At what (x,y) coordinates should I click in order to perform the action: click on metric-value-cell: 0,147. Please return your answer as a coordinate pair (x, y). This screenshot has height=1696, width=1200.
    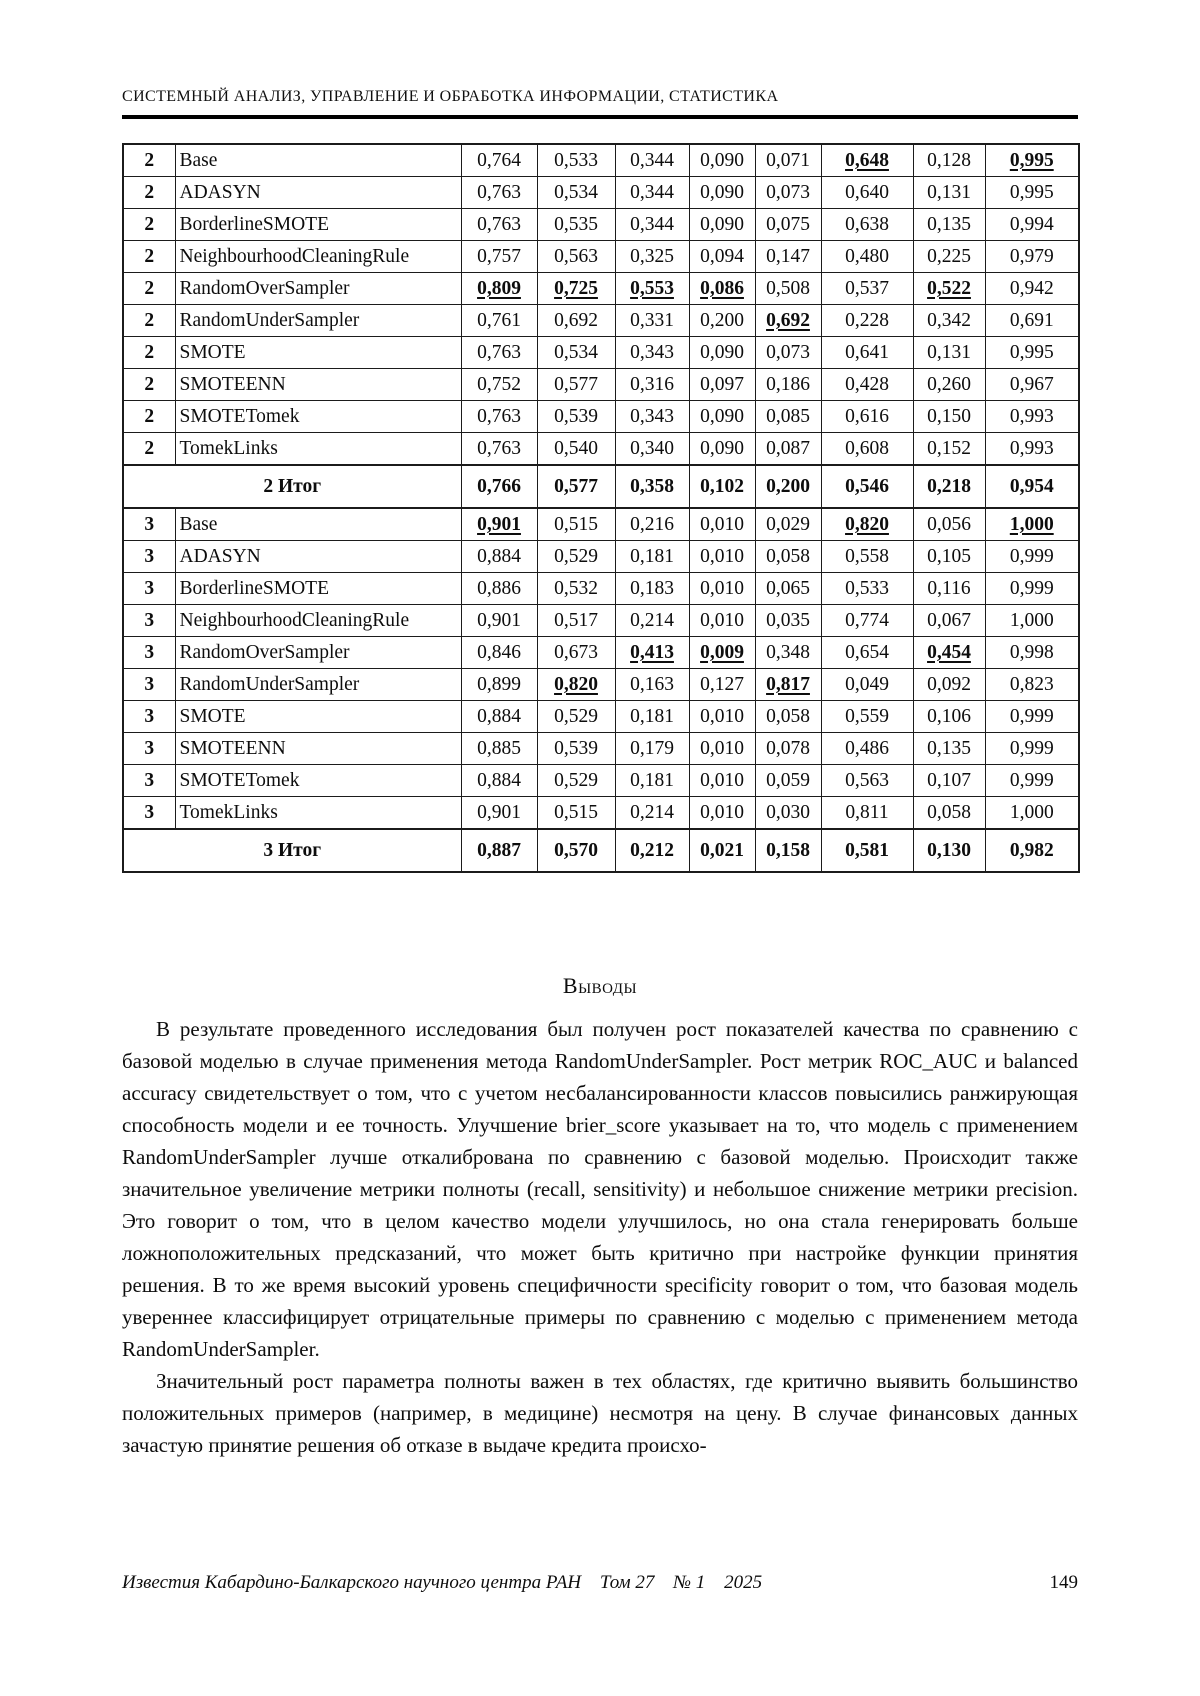
    Looking at the image, I should click on (788, 256).